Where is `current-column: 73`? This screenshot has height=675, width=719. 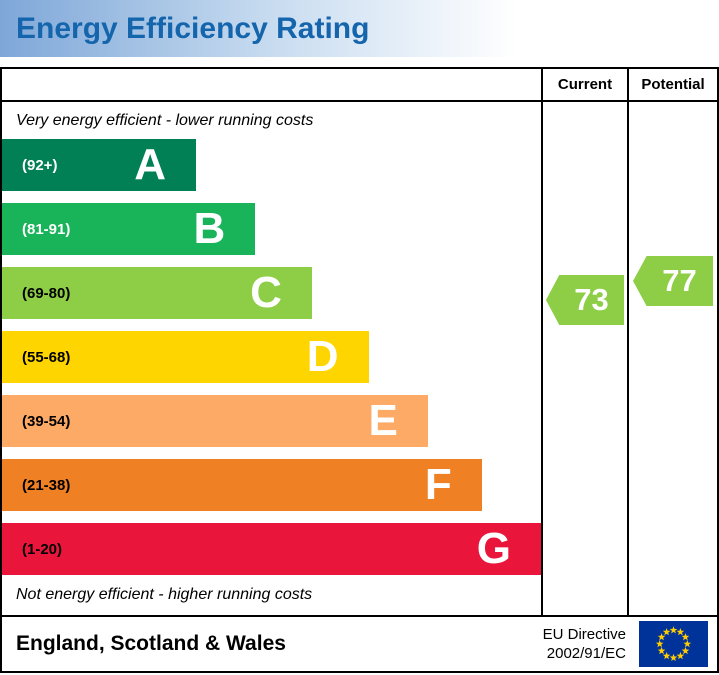 current-column: 73 is located at coordinates (584, 358).